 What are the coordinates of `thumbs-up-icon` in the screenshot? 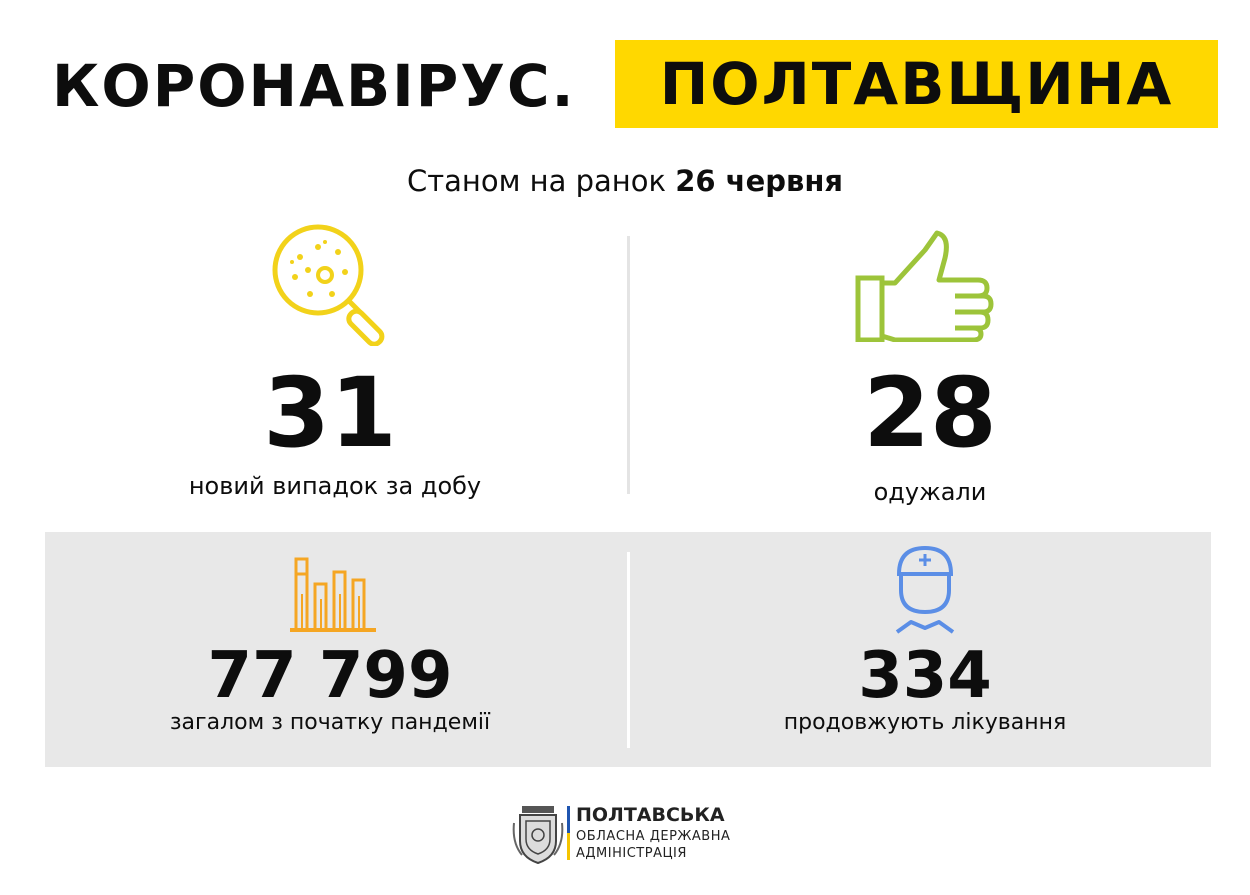 It's located at (924, 286).